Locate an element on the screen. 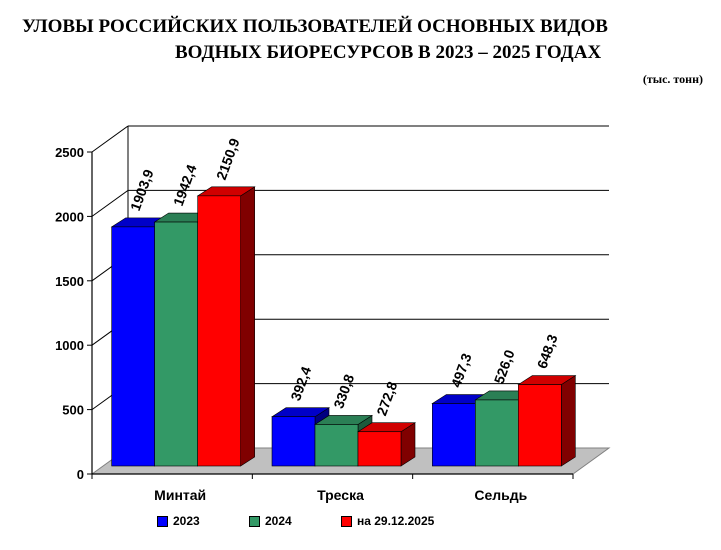 The width and height of the screenshot is (721, 550). data-label: 526,0 is located at coordinates (504, 366).